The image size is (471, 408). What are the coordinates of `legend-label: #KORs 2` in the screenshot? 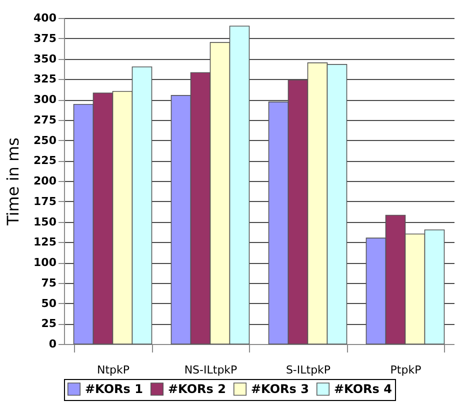 It's located at (197, 389).